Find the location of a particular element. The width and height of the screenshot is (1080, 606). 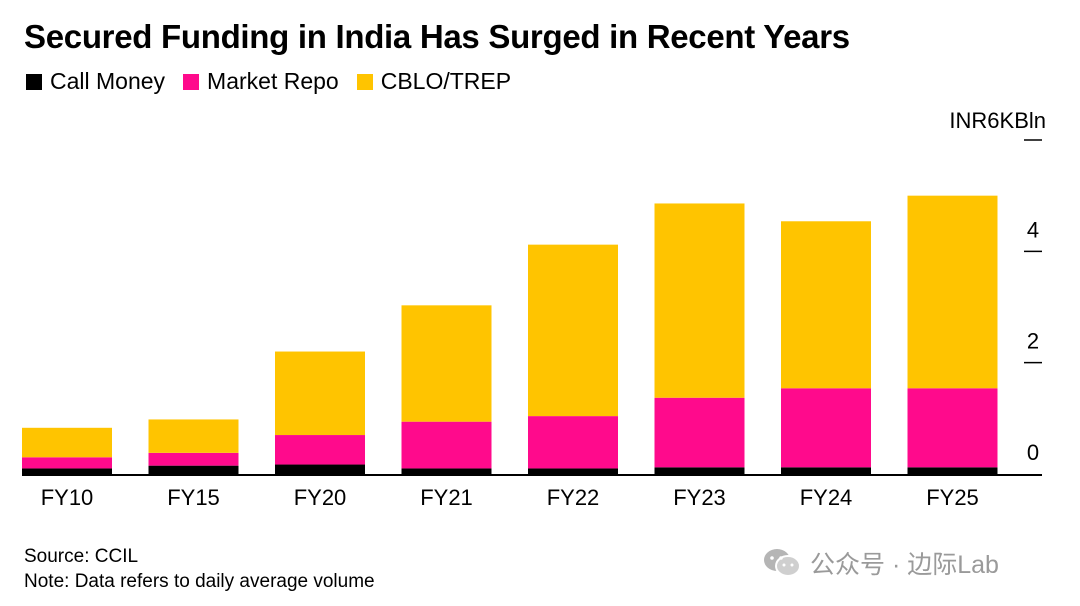

legend-label-cblo-trep: CBLO/TREP is located at coordinates (446, 81).